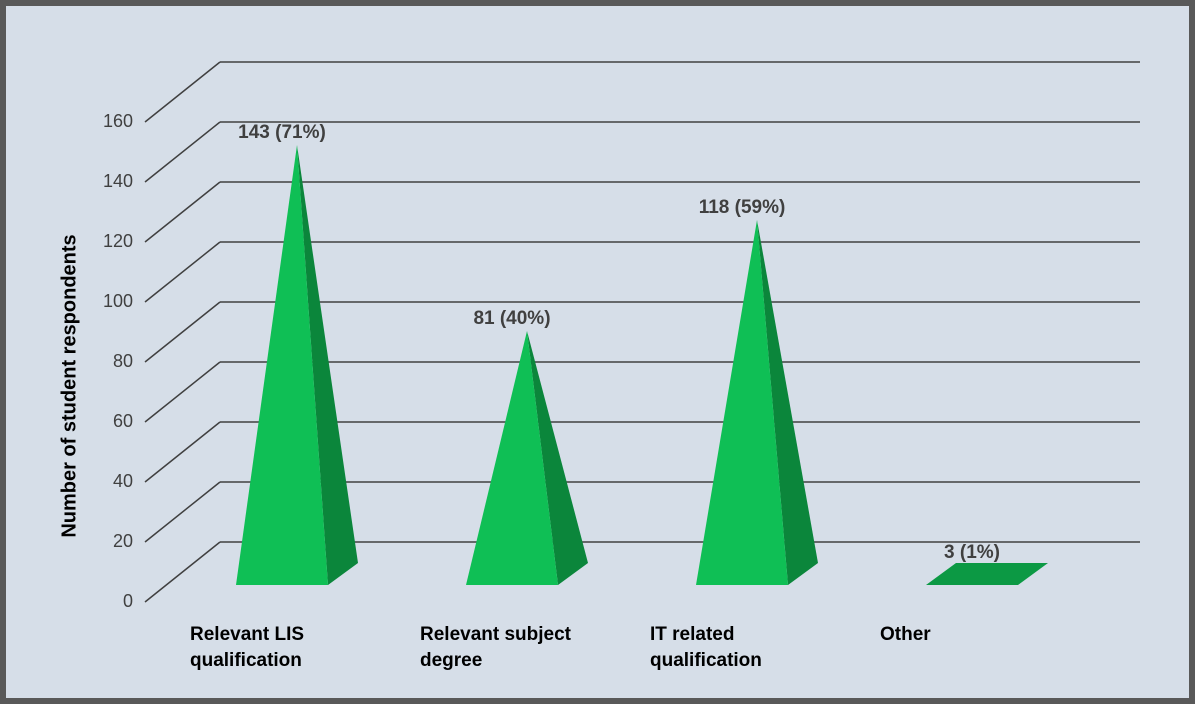 The height and width of the screenshot is (704, 1195). I want to click on x-tick-label: Other, so click(905, 634).